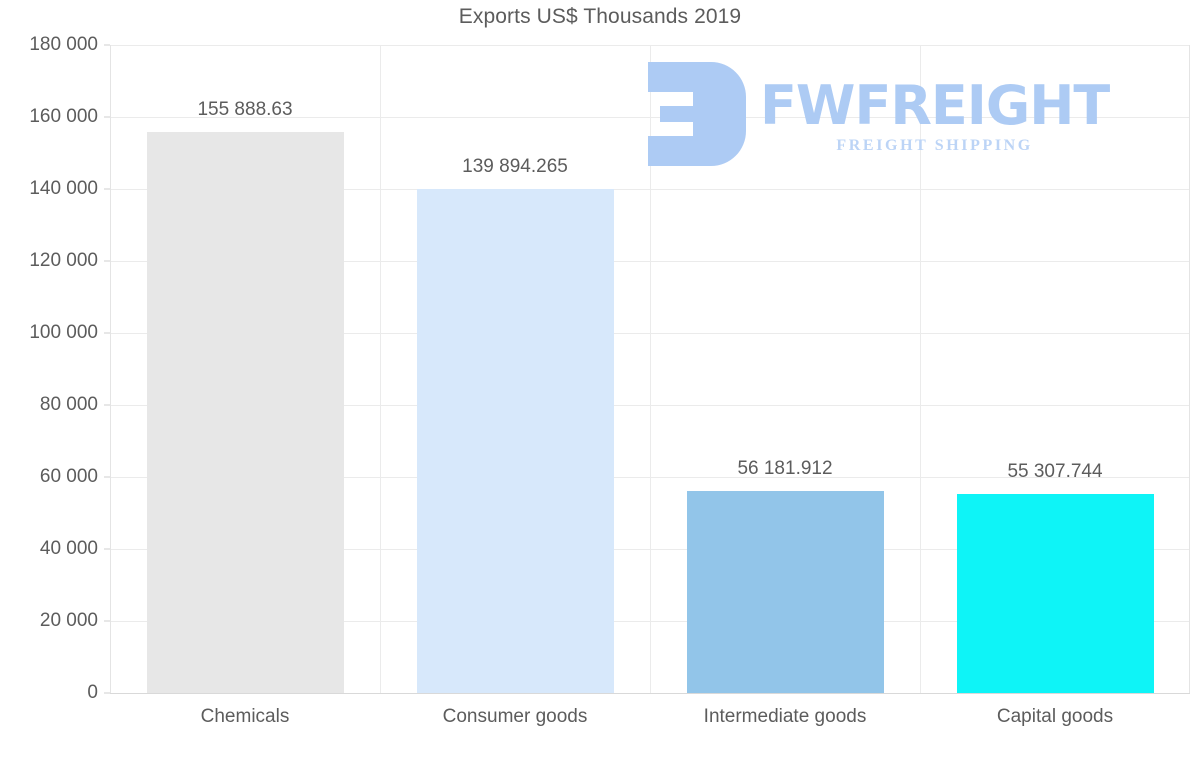 This screenshot has width=1200, height=763. Describe the element at coordinates (63, 260) in the screenshot. I see `y-axis-tick-label: 120 000` at that location.